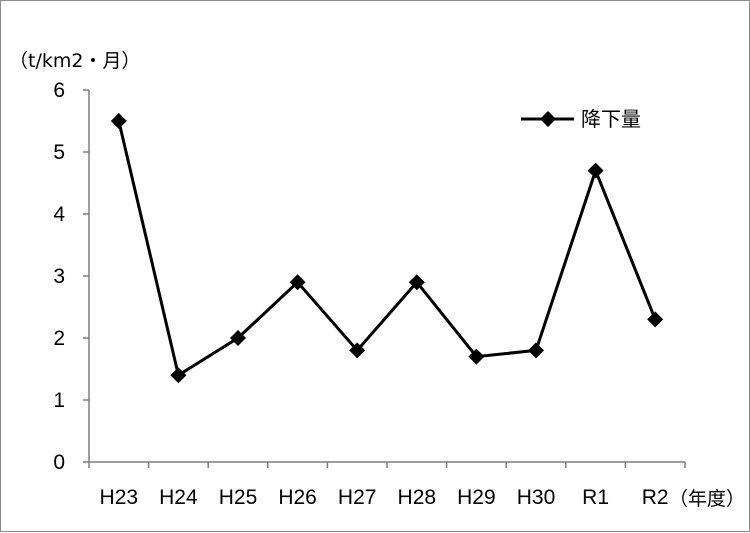 This screenshot has width=750, height=533. Describe the element at coordinates (238, 497) in the screenshot. I see `x-tick-label: H25` at that location.